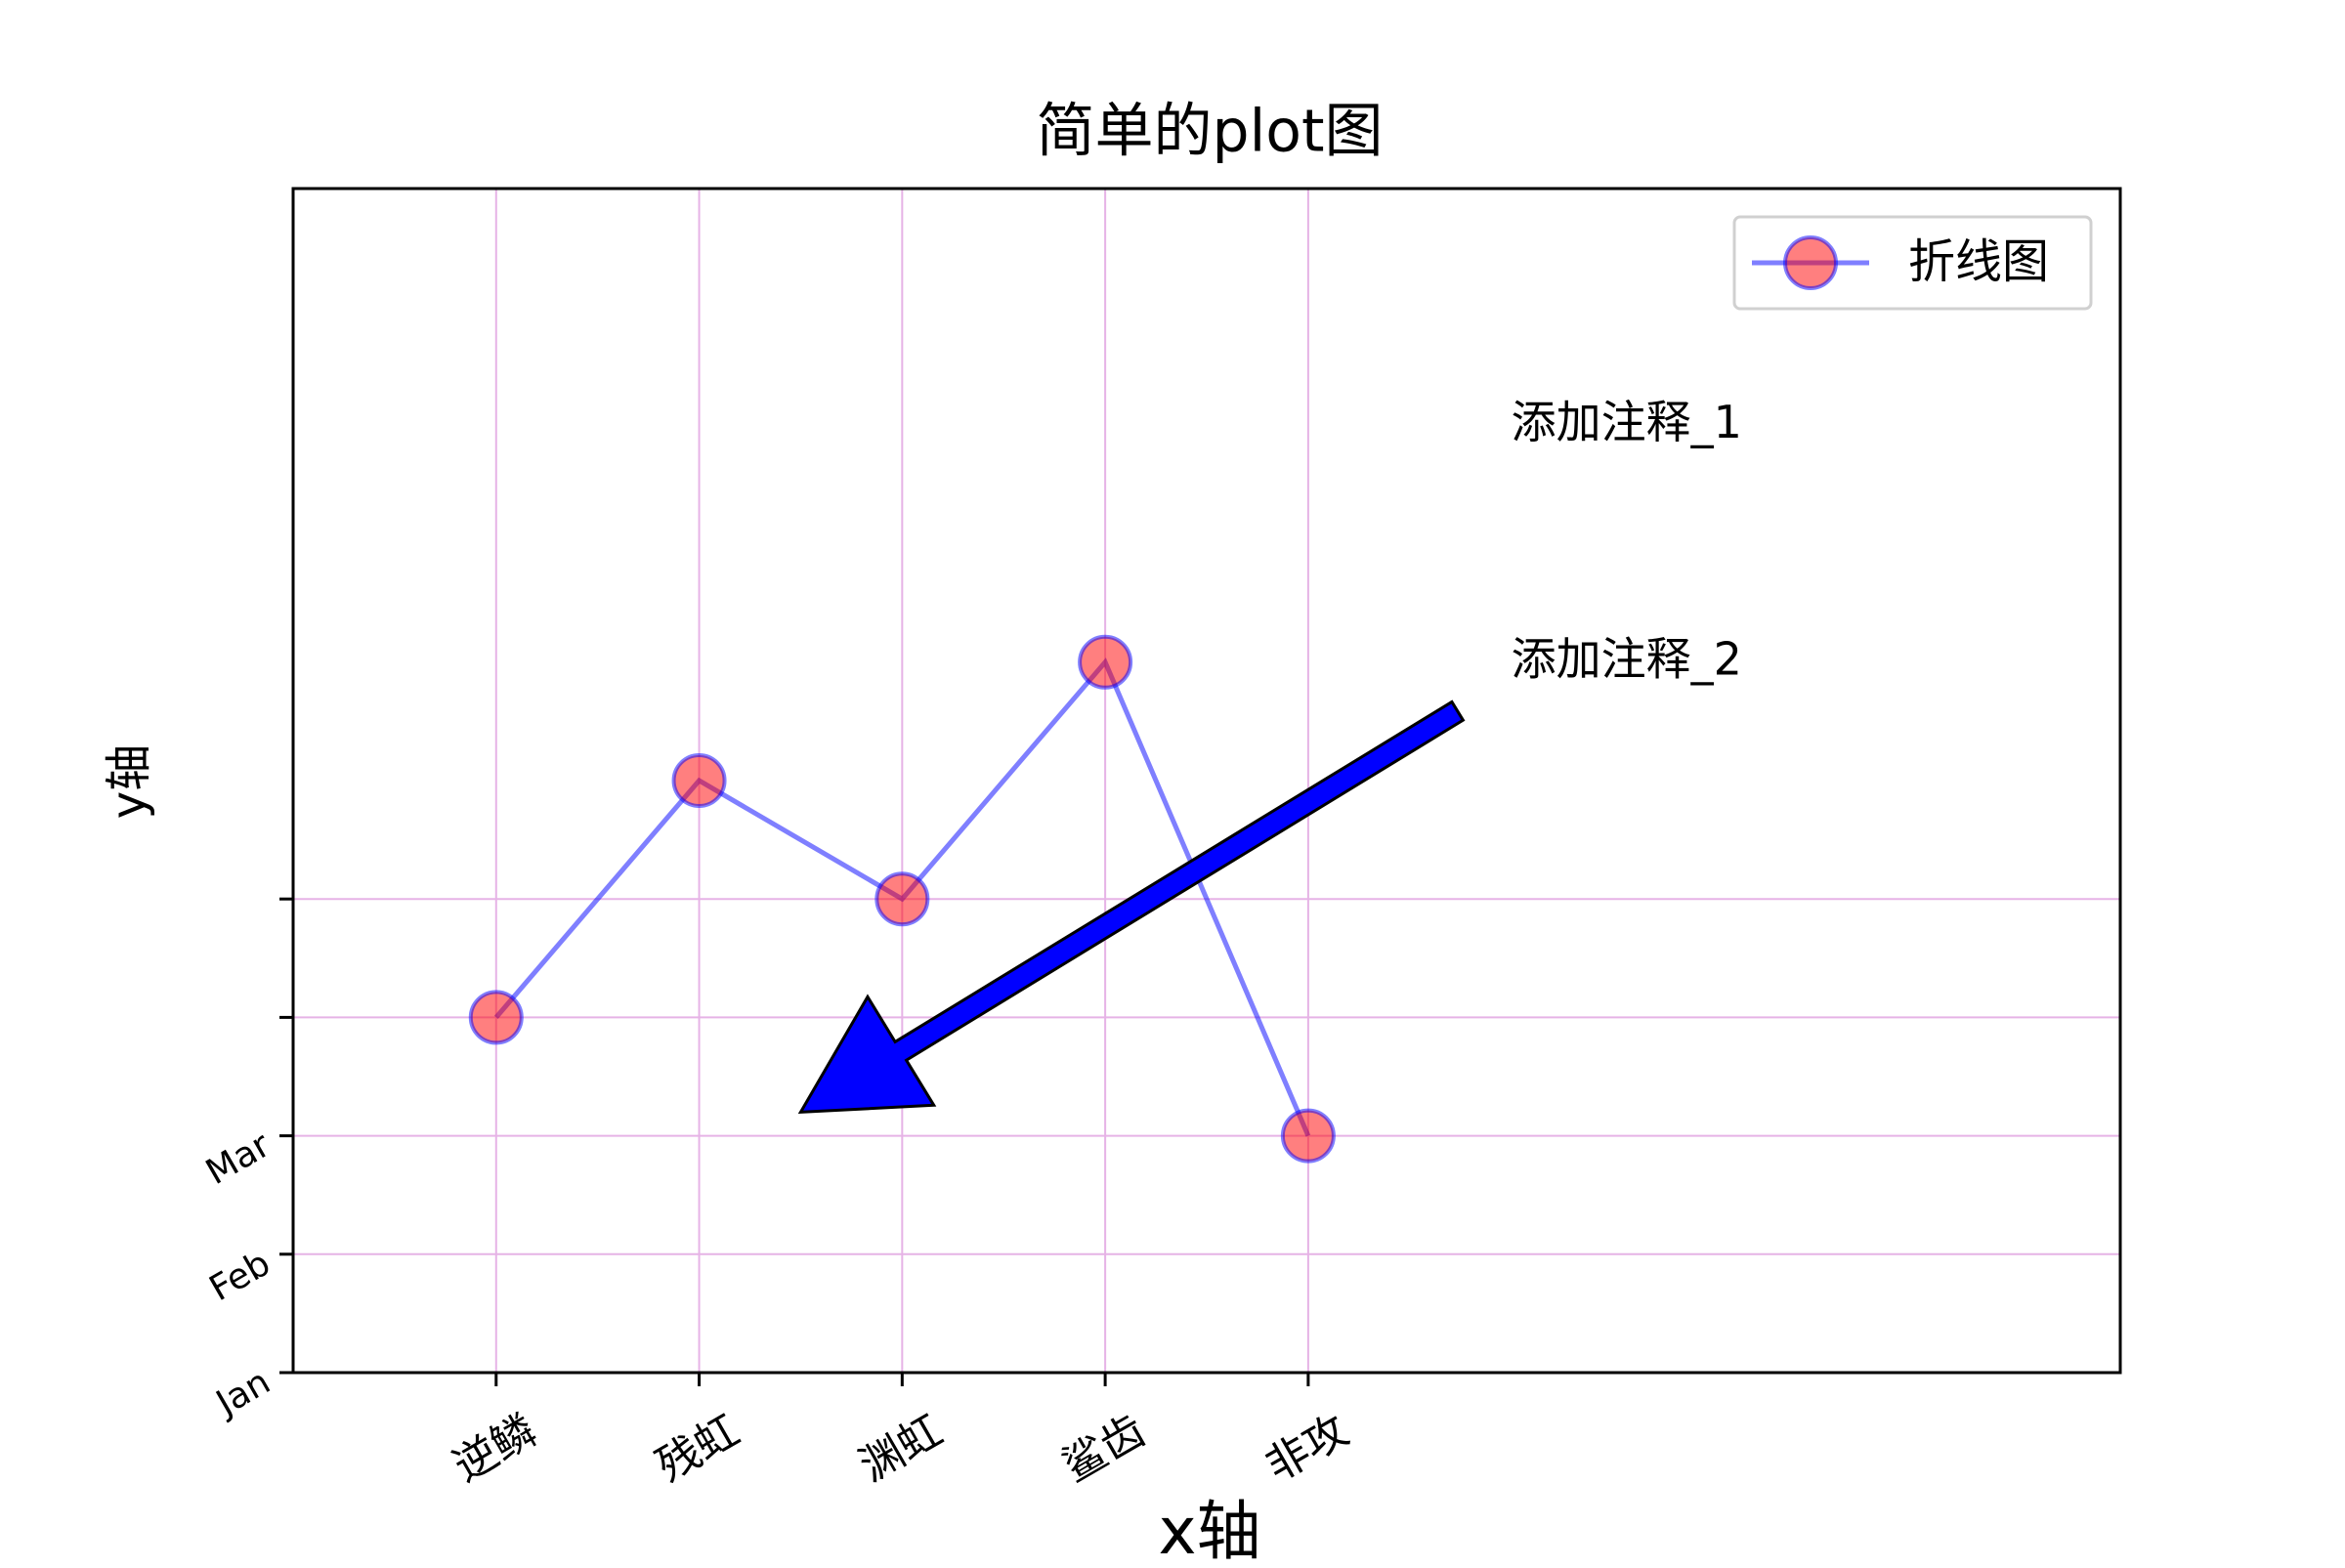 The width and height of the screenshot is (2345, 1568). Describe the element at coordinates (1627, 422) in the screenshot. I see `annotation-text: 添加注释_1` at that location.